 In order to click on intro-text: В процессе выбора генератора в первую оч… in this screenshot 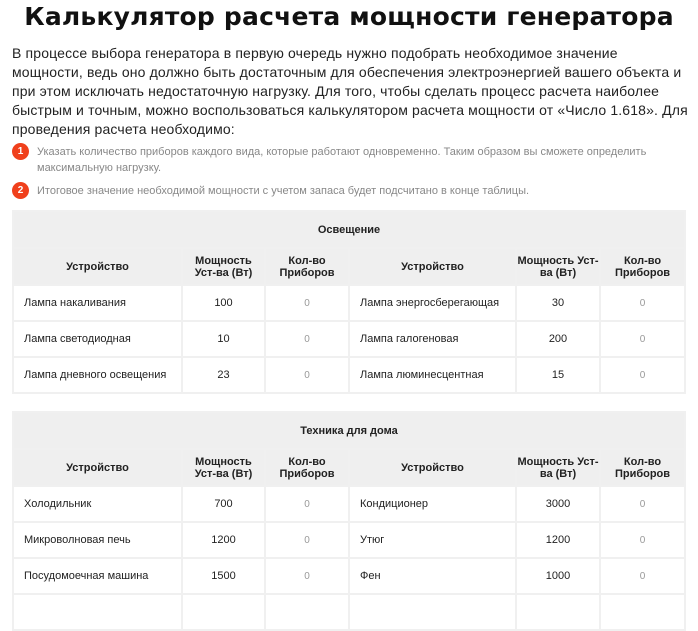, I will do `click(350, 91)`.